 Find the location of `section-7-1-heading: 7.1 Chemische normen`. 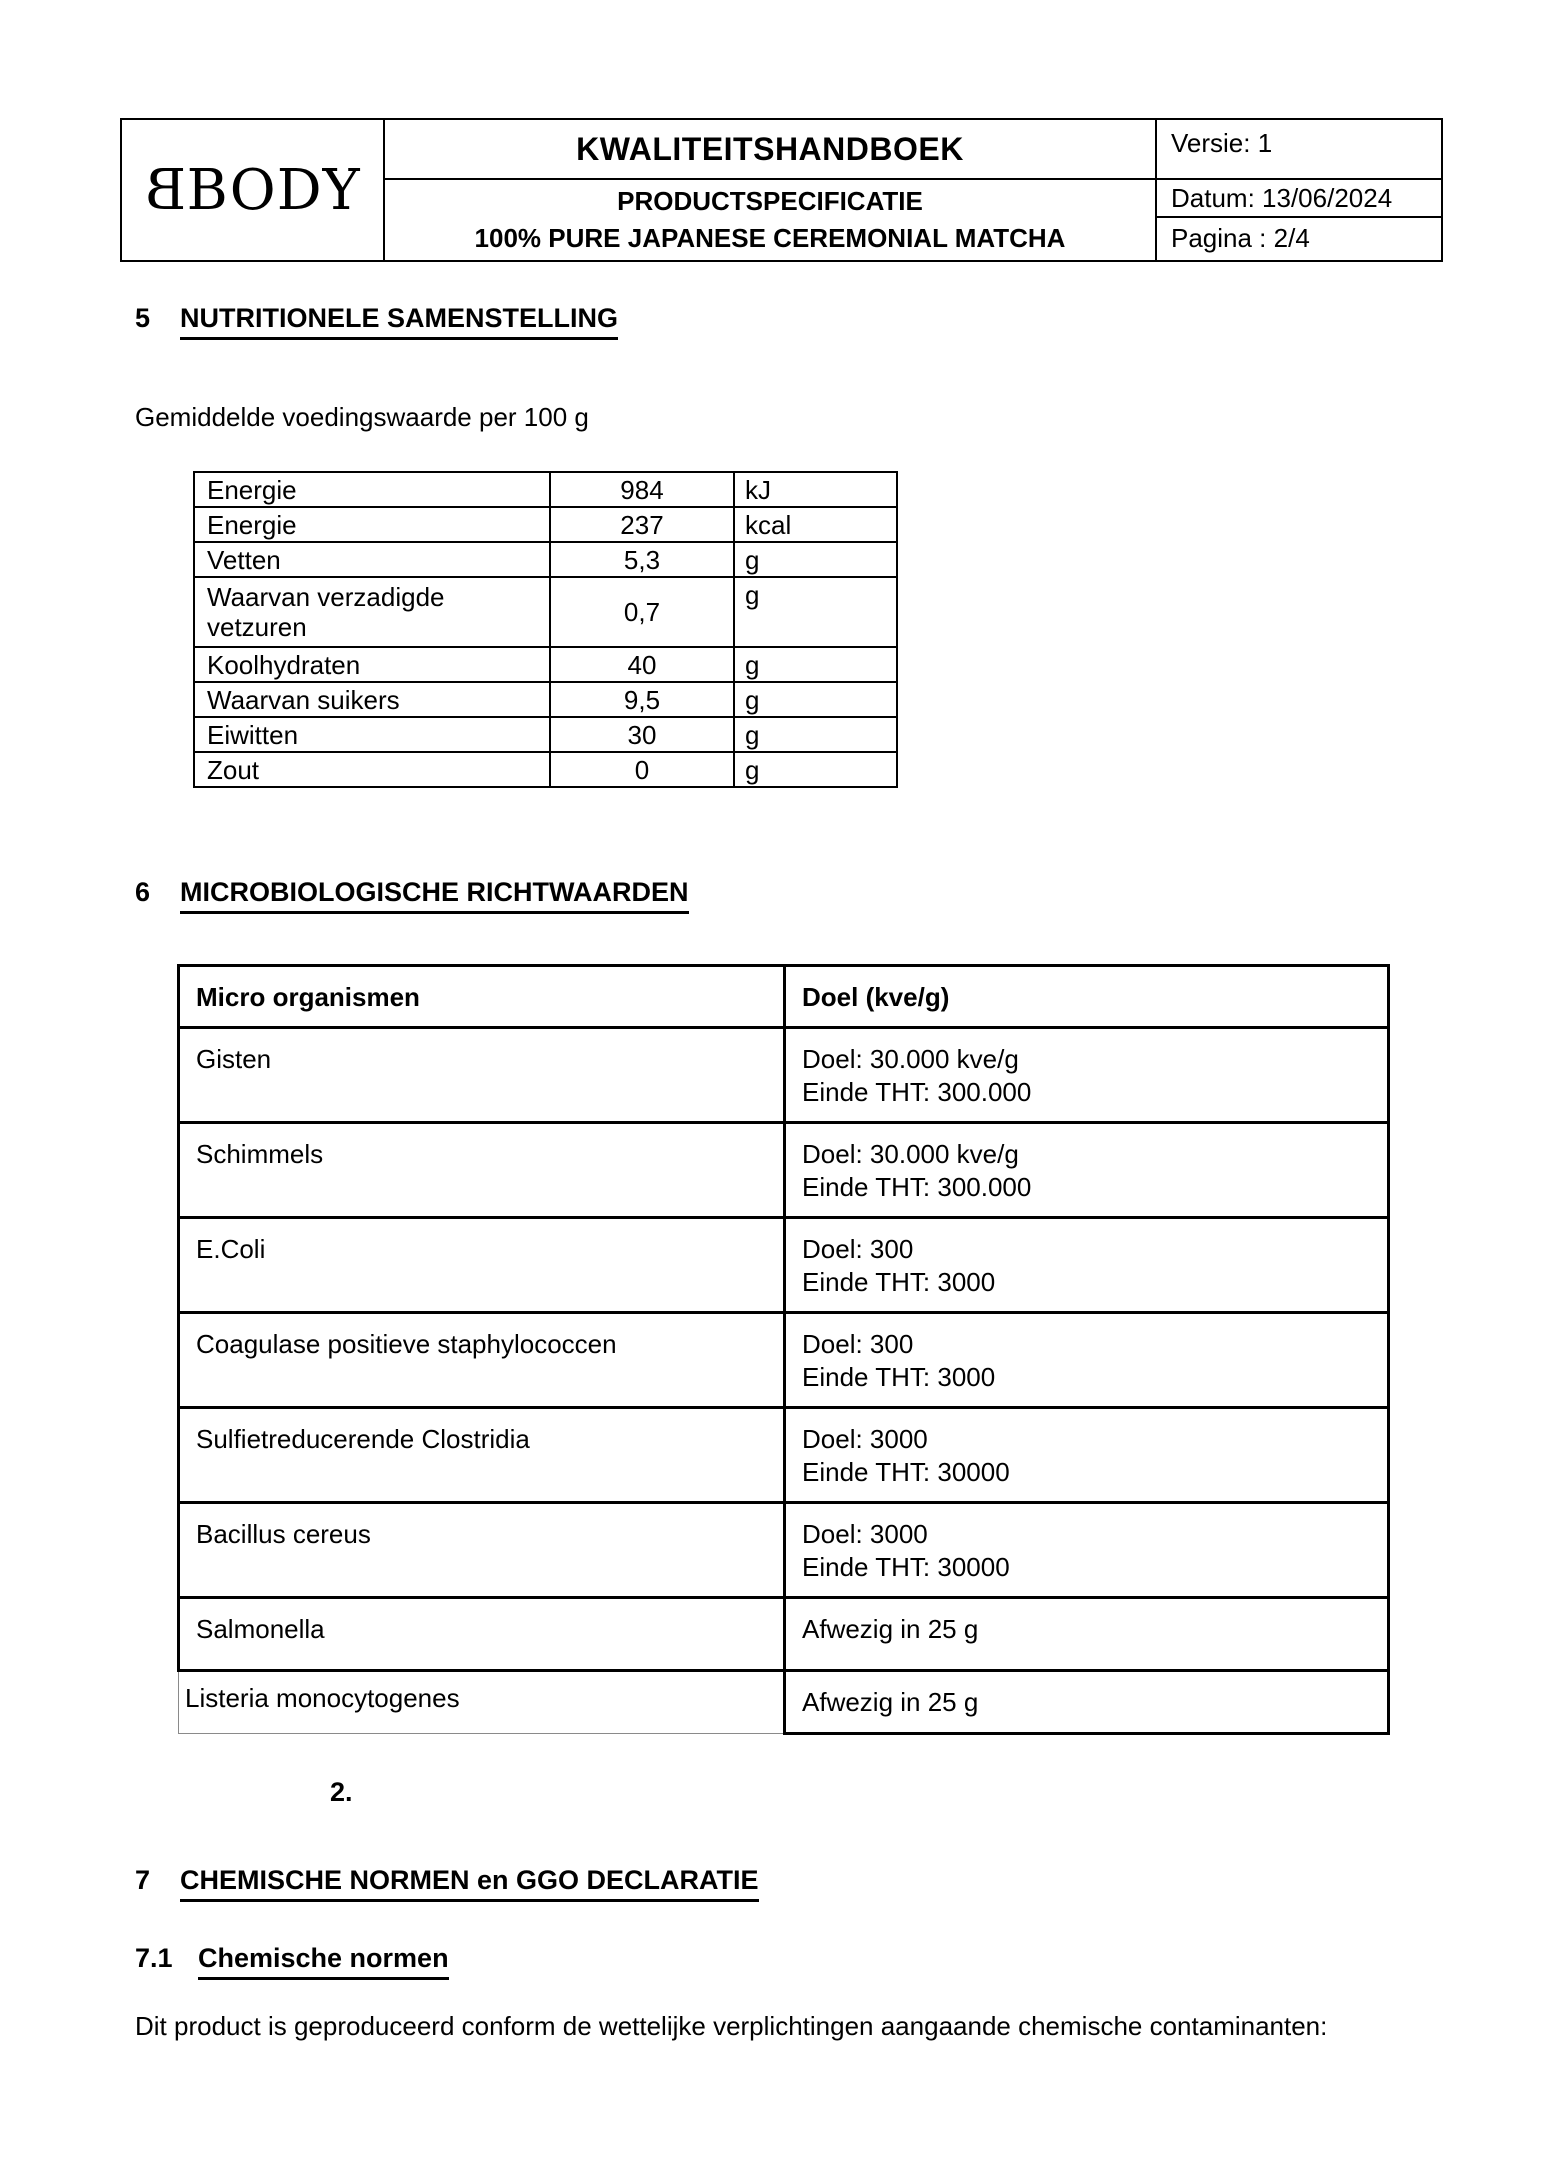

section-7-1-heading: 7.1 Chemische normen is located at coordinates (847, 1961).